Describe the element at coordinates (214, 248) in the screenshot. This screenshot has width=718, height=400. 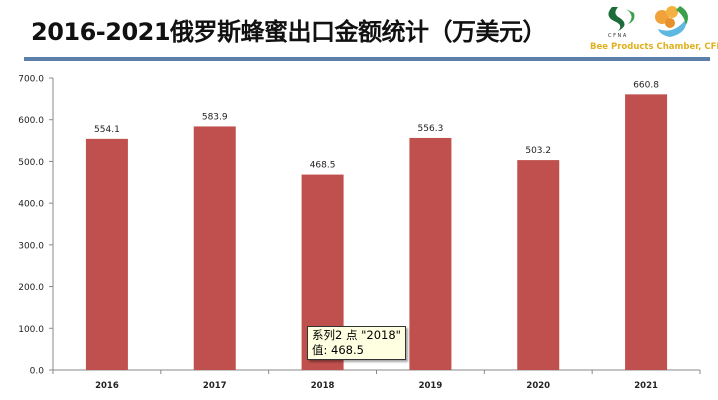
I see `bar-2017` at that location.